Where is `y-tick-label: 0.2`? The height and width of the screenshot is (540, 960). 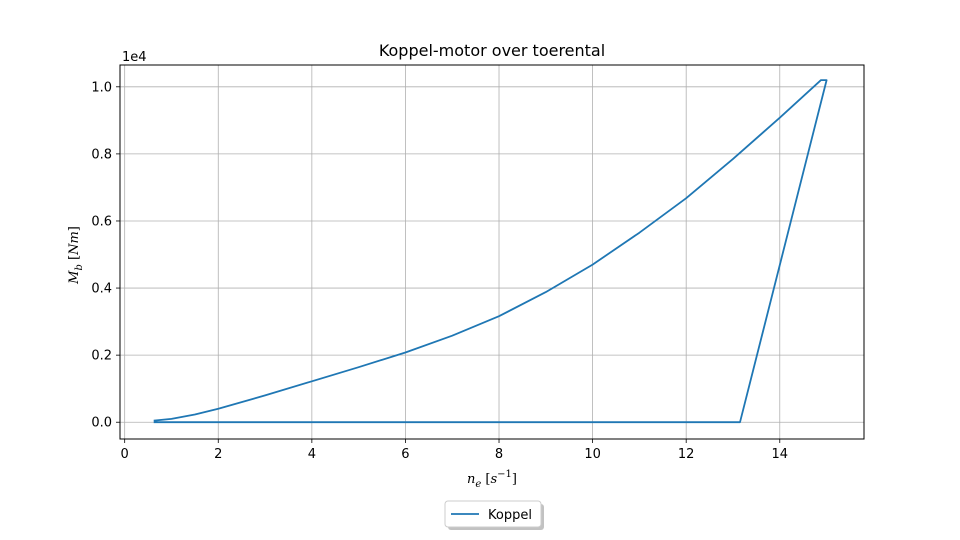
y-tick-label: 0.2 is located at coordinates (101, 356).